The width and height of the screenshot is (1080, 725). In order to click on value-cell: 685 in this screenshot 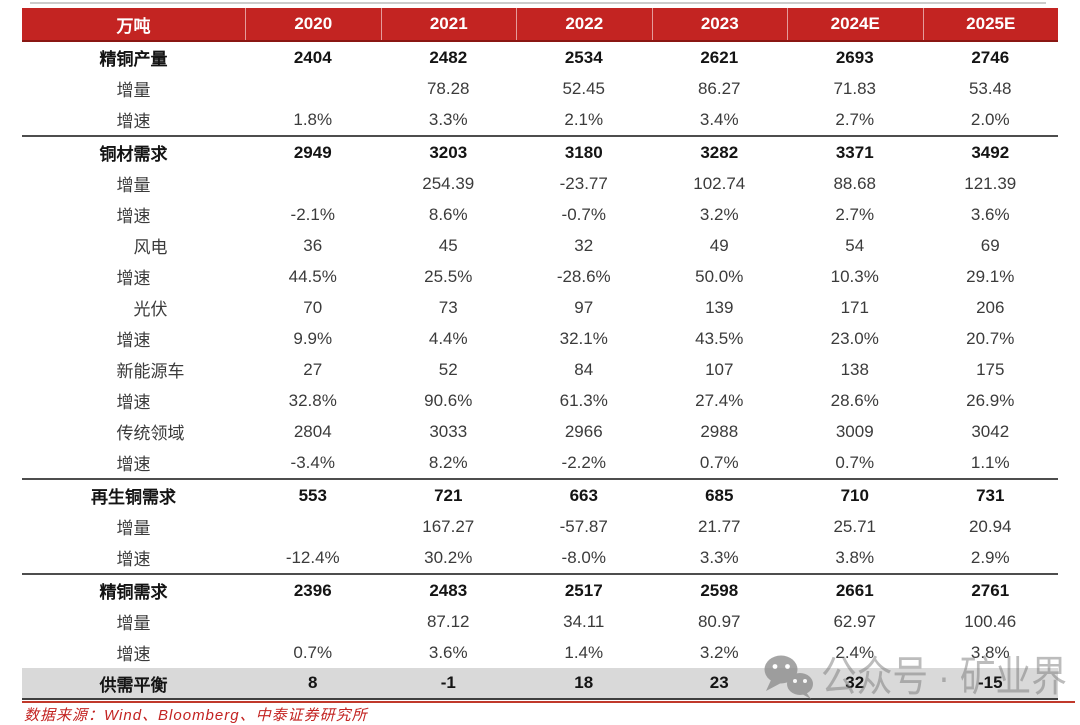, I will do `click(719, 495)`.